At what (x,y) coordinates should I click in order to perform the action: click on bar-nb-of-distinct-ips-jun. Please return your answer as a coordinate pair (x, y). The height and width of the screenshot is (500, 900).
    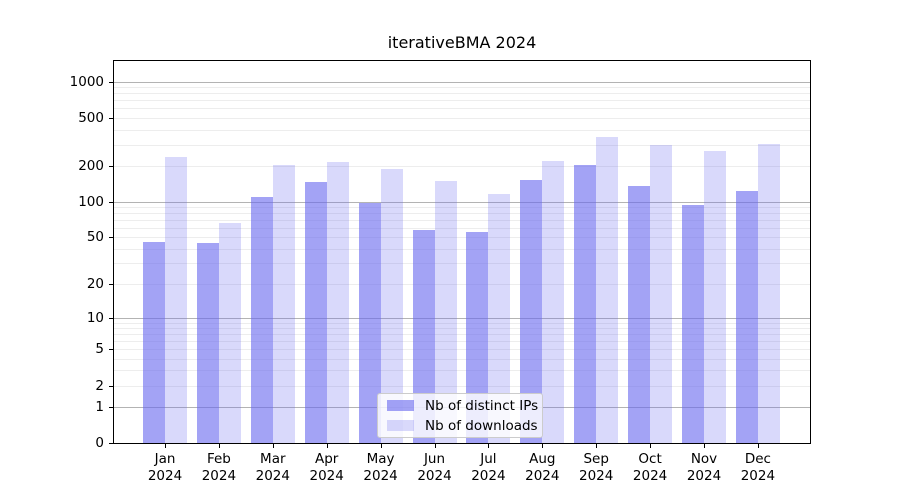
    Looking at the image, I should click on (423, 336).